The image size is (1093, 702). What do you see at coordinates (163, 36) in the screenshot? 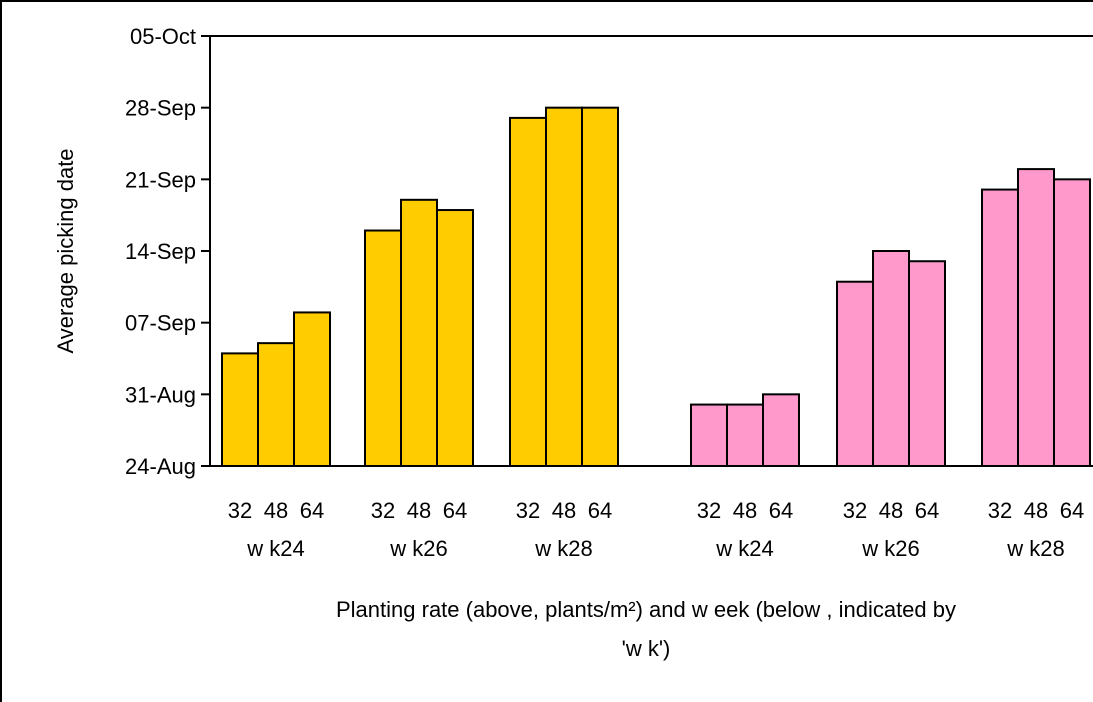
I see `y-tick-label: 05-Oct` at bounding box center [163, 36].